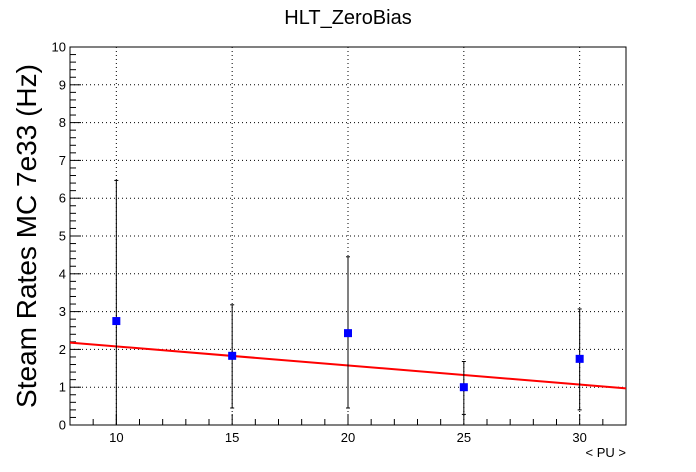  Describe the element at coordinates (579, 437) in the screenshot. I see `x-tick-label: 30` at that location.